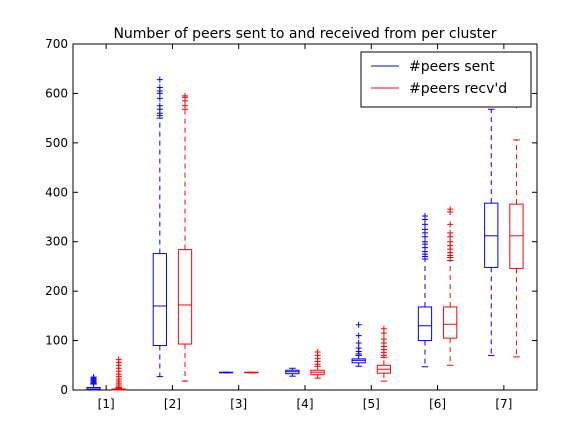 The width and height of the screenshot is (578, 434). What do you see at coordinates (503, 404) in the screenshot?
I see `x-tick-label: [7]` at bounding box center [503, 404].